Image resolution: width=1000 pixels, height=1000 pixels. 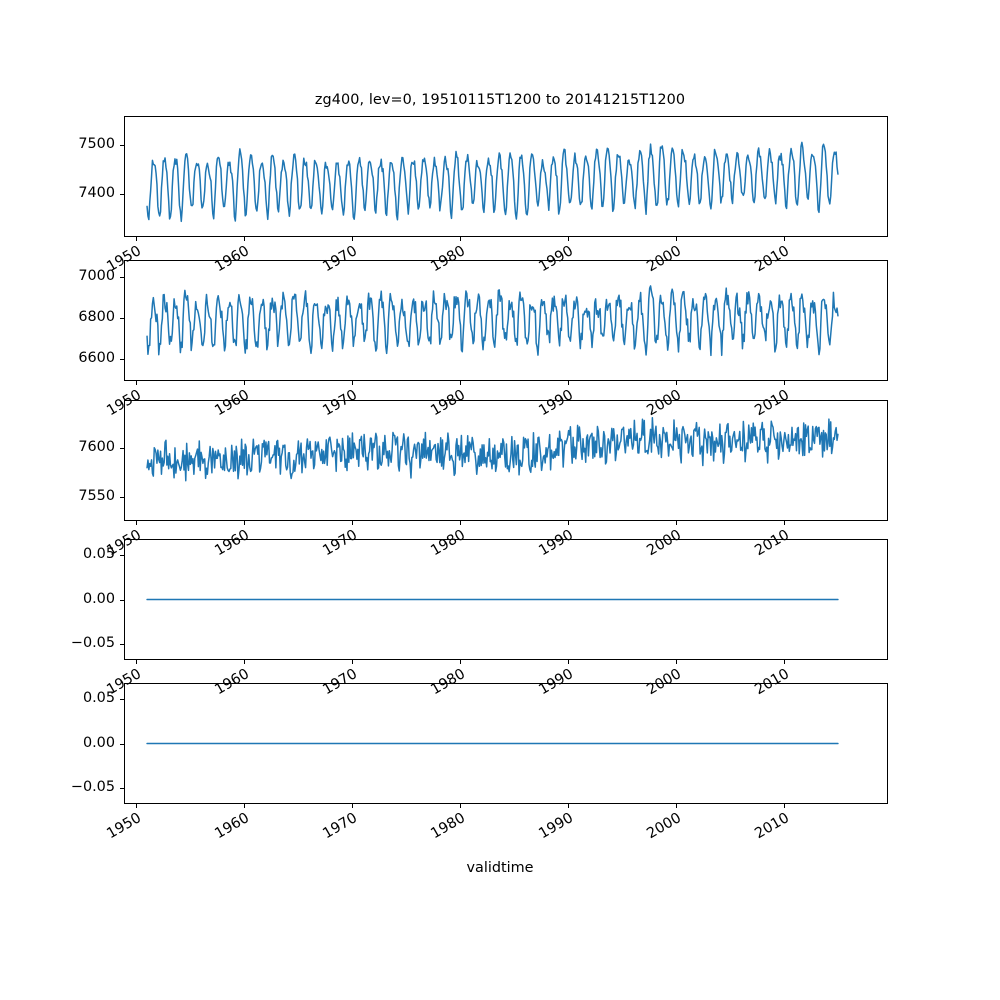 What do you see at coordinates (96, 192) in the screenshot?
I see `y-tick-label: 7400` at bounding box center [96, 192].